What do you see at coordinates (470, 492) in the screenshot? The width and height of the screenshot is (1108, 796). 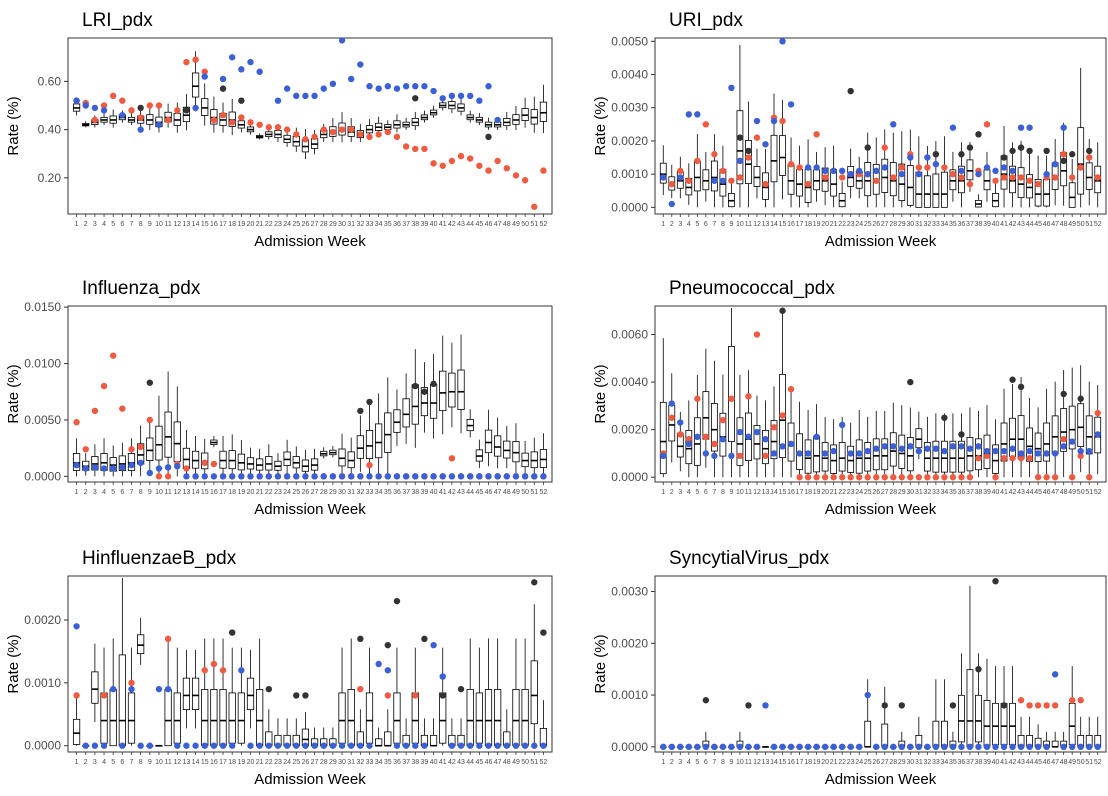 I see `x-tick-label: 44` at bounding box center [470, 492].